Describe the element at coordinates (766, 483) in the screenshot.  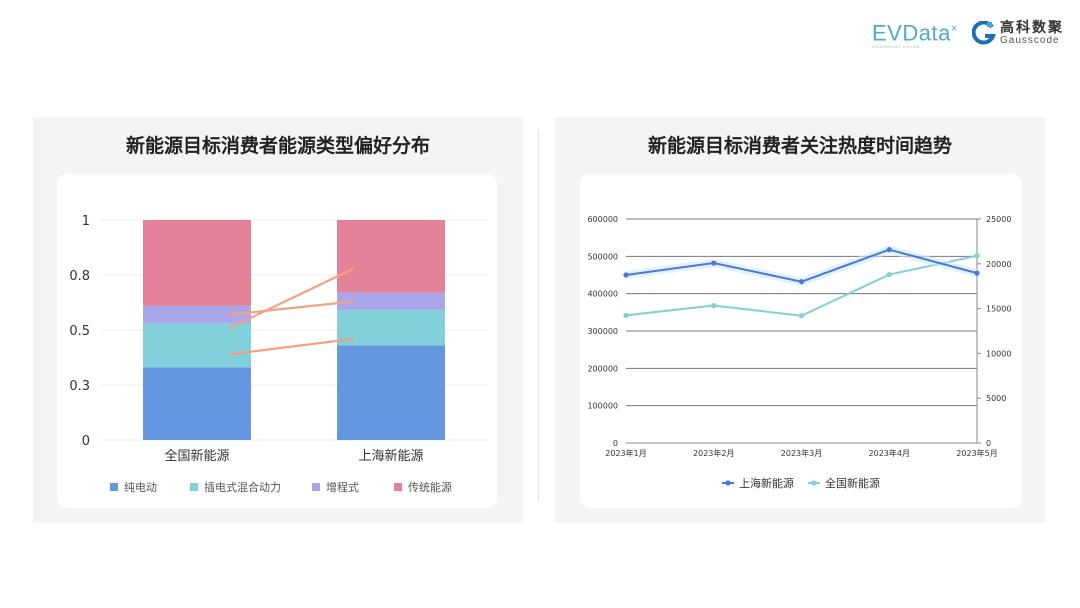
I see `legend-label: 上海新能源` at that location.